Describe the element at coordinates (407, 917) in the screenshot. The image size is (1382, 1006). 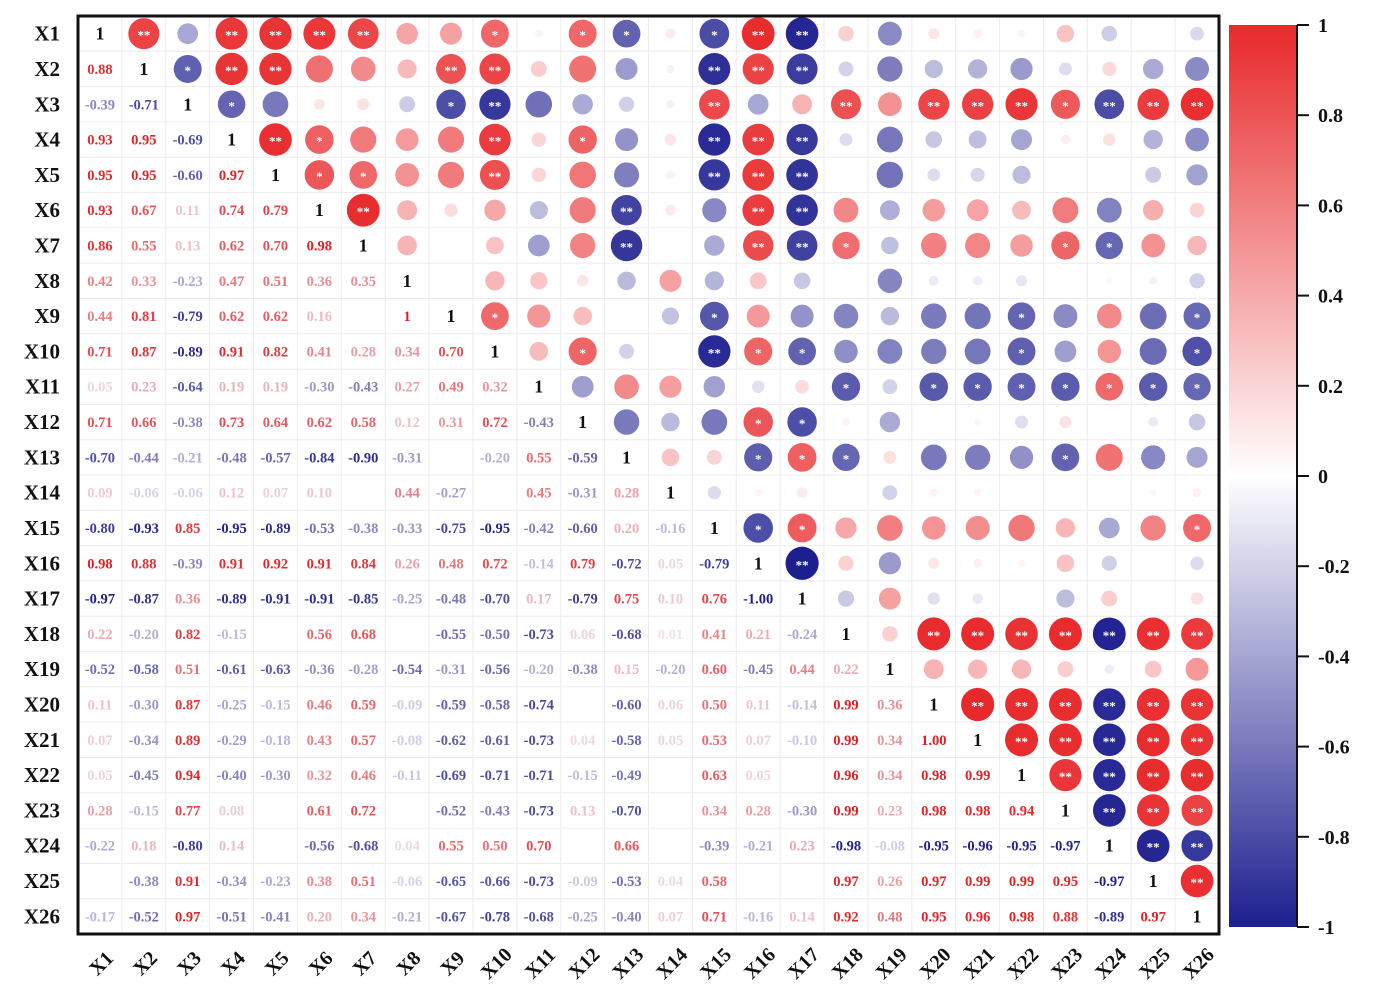
I see `correlation-value: -0.21` at that location.